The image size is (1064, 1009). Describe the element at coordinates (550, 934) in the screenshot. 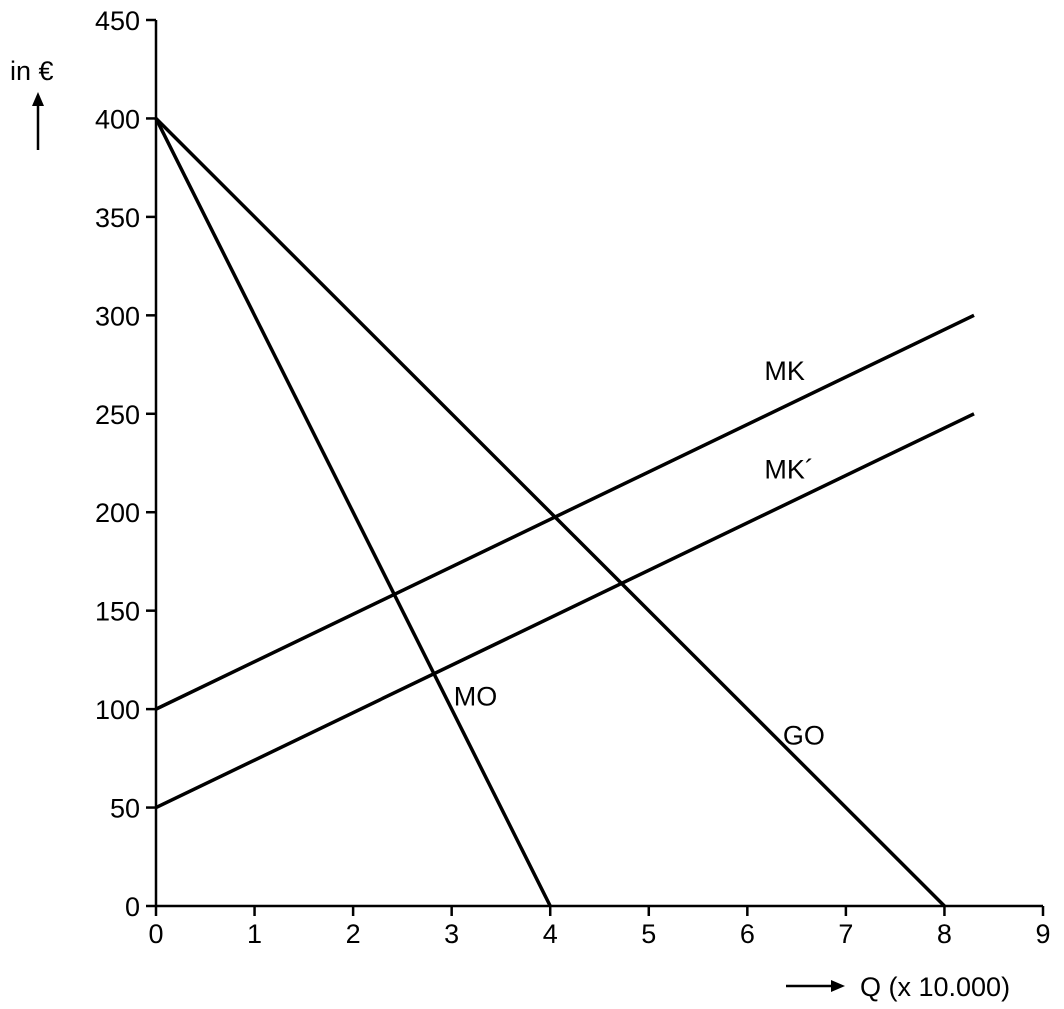

I see `x-tick-label: 4` at that location.